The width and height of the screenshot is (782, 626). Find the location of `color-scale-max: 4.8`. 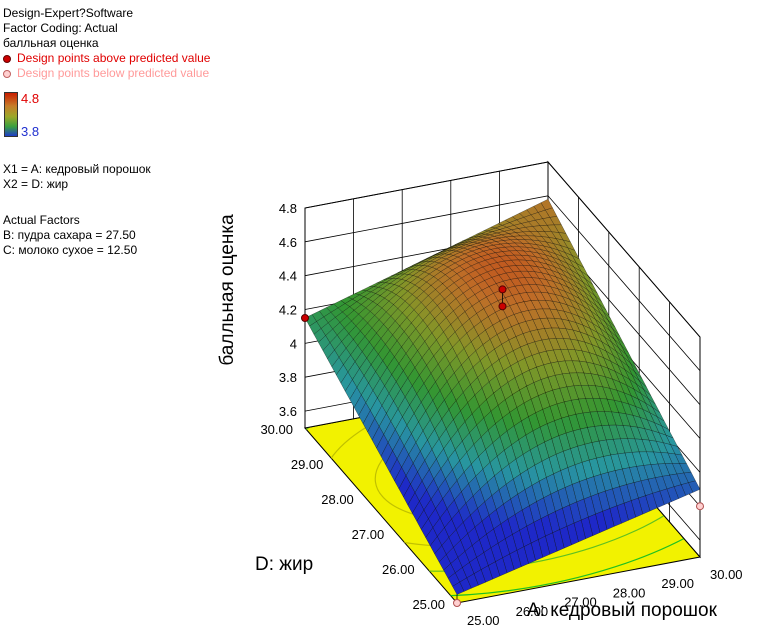

color-scale-max: 4.8 is located at coordinates (30, 98).